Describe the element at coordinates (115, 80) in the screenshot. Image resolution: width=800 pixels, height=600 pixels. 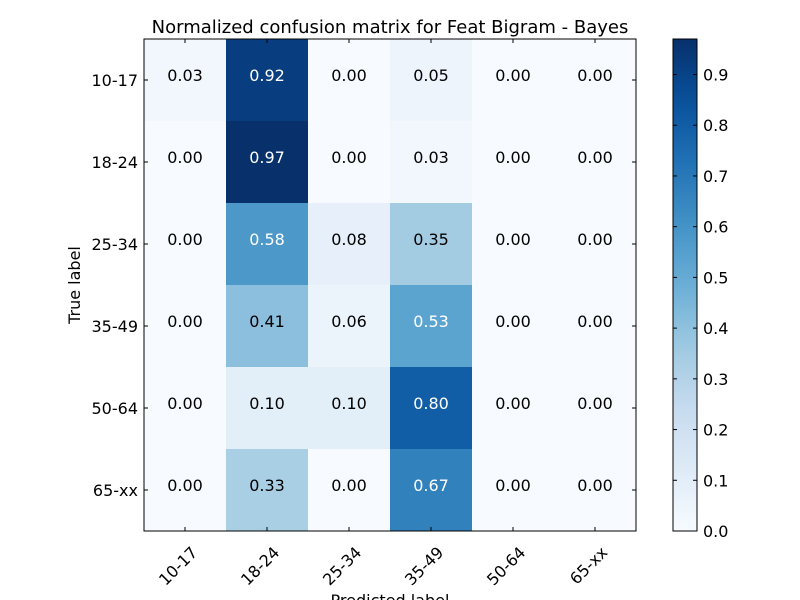
I see `y-tick-label: 10-17` at that location.